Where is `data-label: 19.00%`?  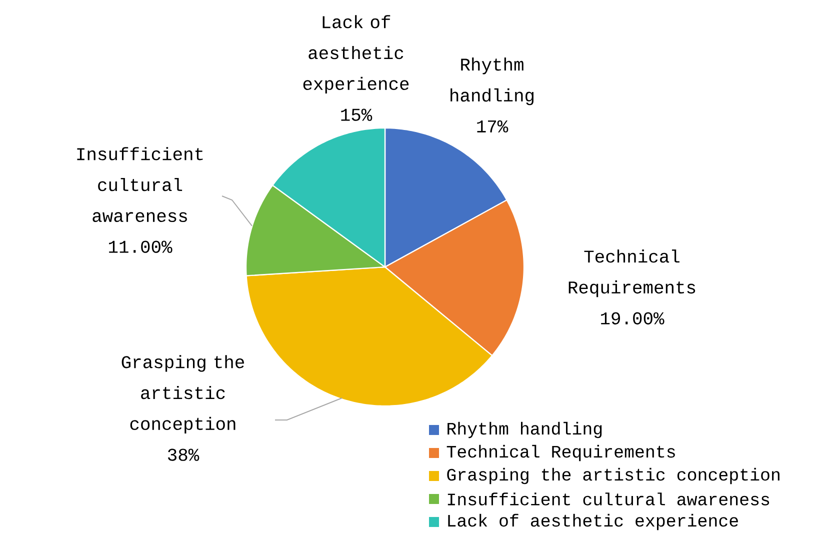
data-label: 19.00% is located at coordinates (632, 318).